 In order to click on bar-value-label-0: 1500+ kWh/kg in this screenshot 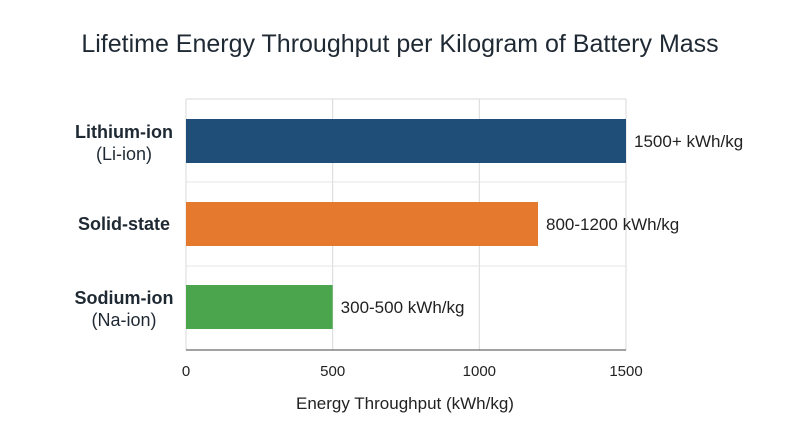, I will do `click(688, 141)`.